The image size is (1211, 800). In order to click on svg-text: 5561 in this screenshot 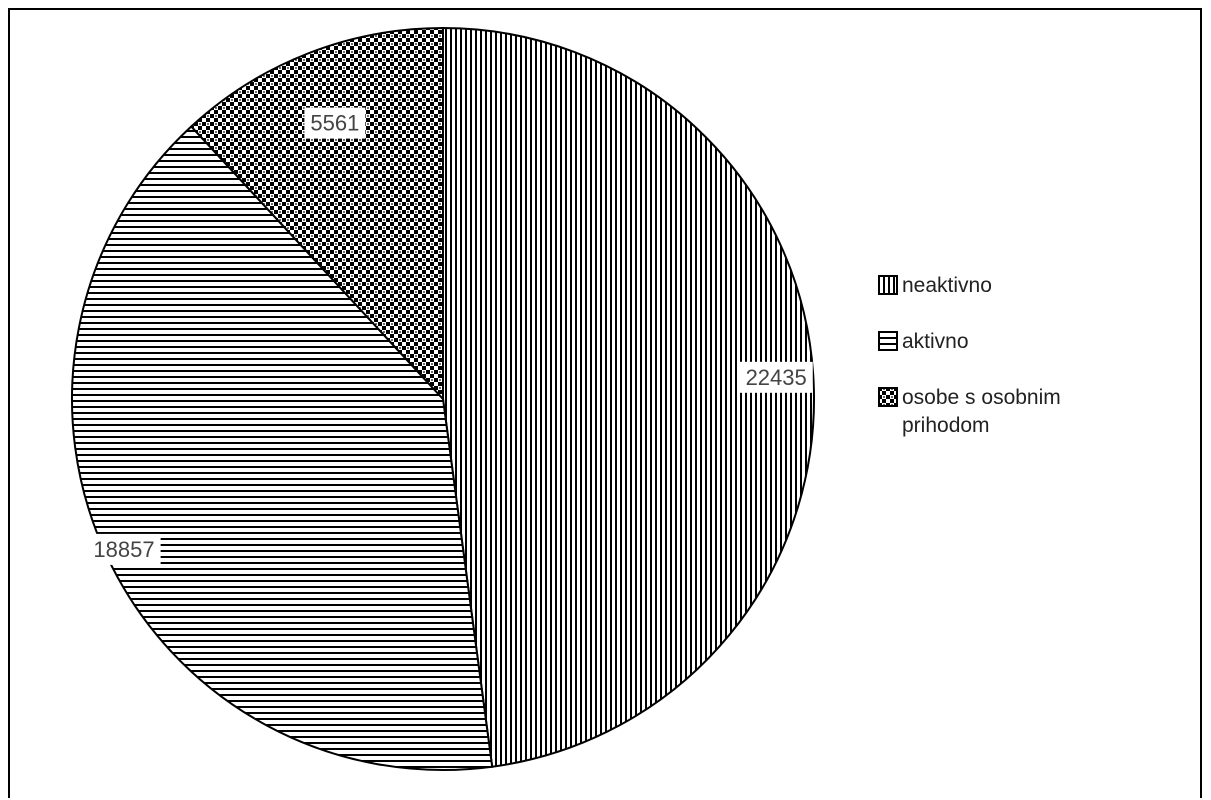, I will do `click(334, 123)`.